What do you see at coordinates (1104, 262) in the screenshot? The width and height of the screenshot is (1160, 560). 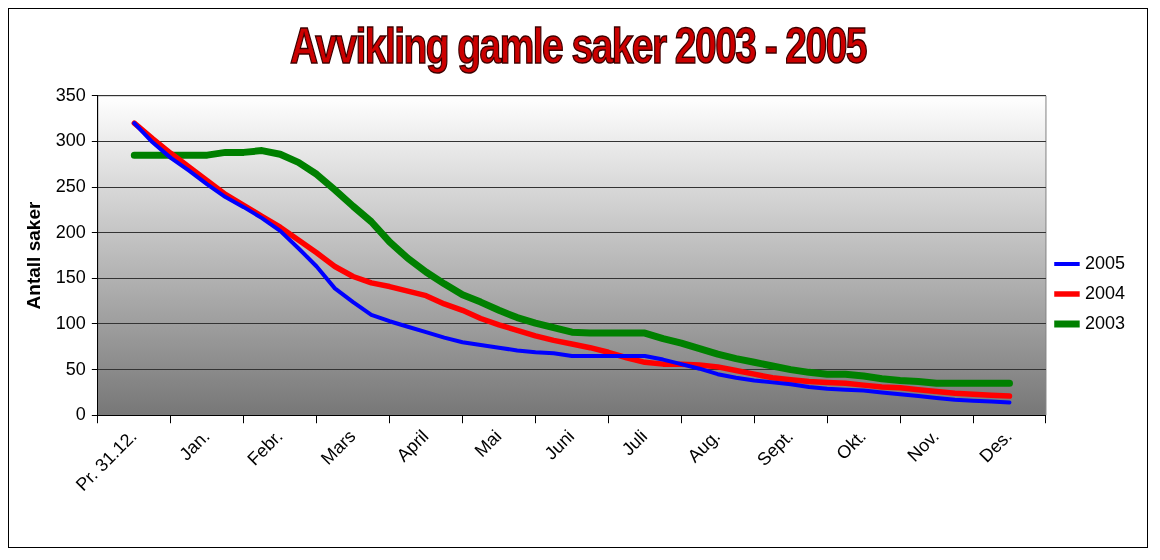 I see `legend-label: 2005` at bounding box center [1104, 262].